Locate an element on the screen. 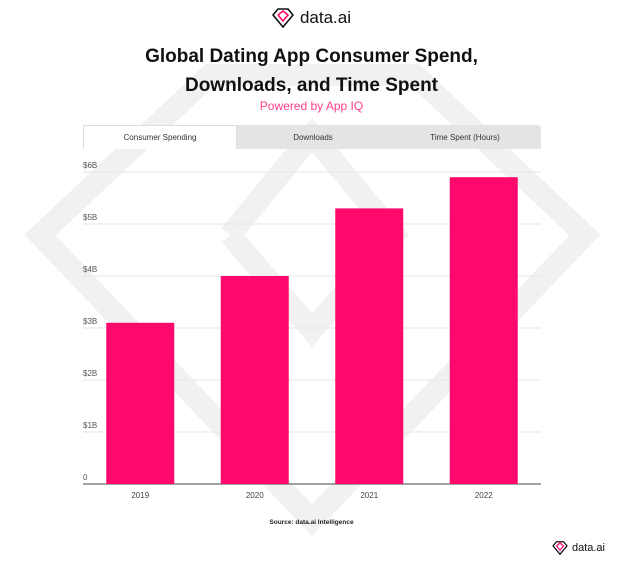  x-tick-label: 2021 is located at coordinates (369, 495).